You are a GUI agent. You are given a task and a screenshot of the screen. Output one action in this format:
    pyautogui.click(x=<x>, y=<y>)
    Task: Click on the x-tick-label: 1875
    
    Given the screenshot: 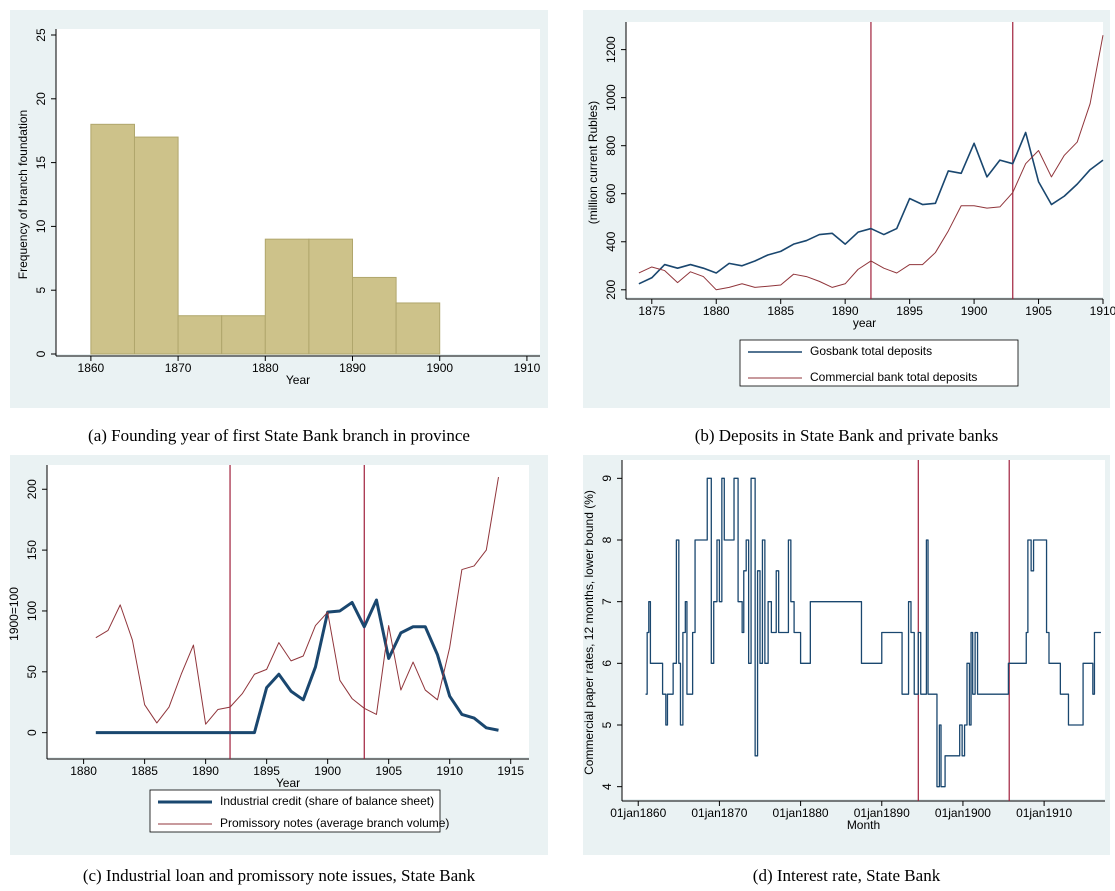 What is the action you would take?
    pyautogui.click(x=651, y=311)
    